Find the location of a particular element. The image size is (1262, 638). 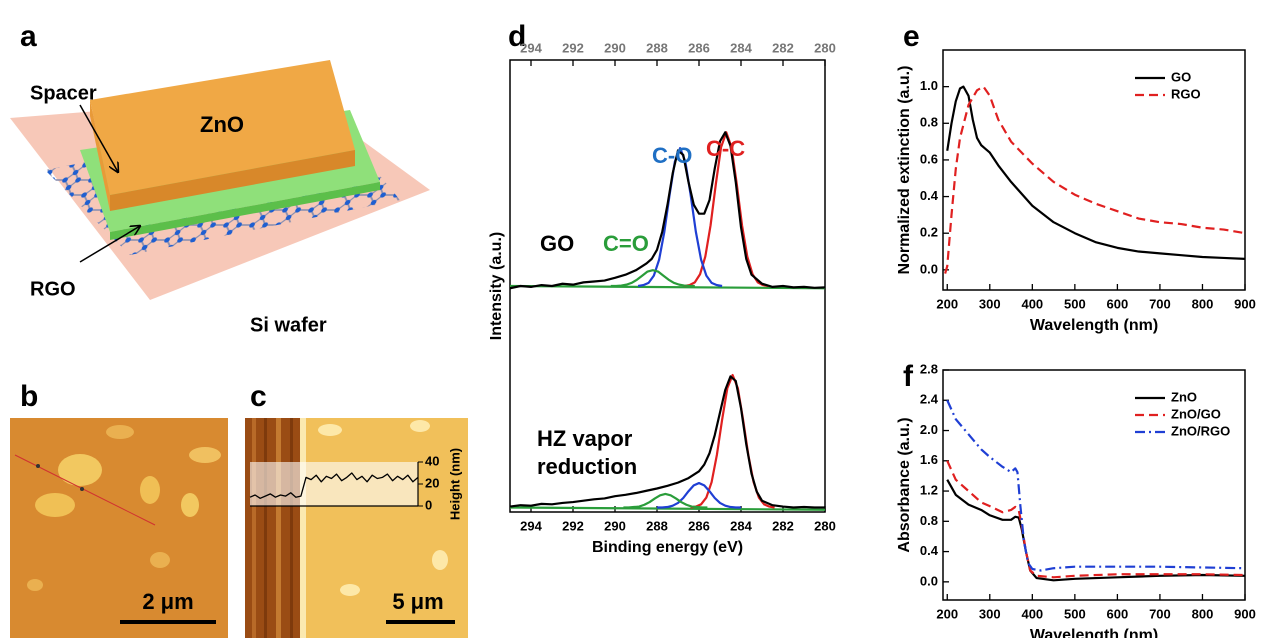

x-top-tick-label: 294 is located at coordinates (531, 47).